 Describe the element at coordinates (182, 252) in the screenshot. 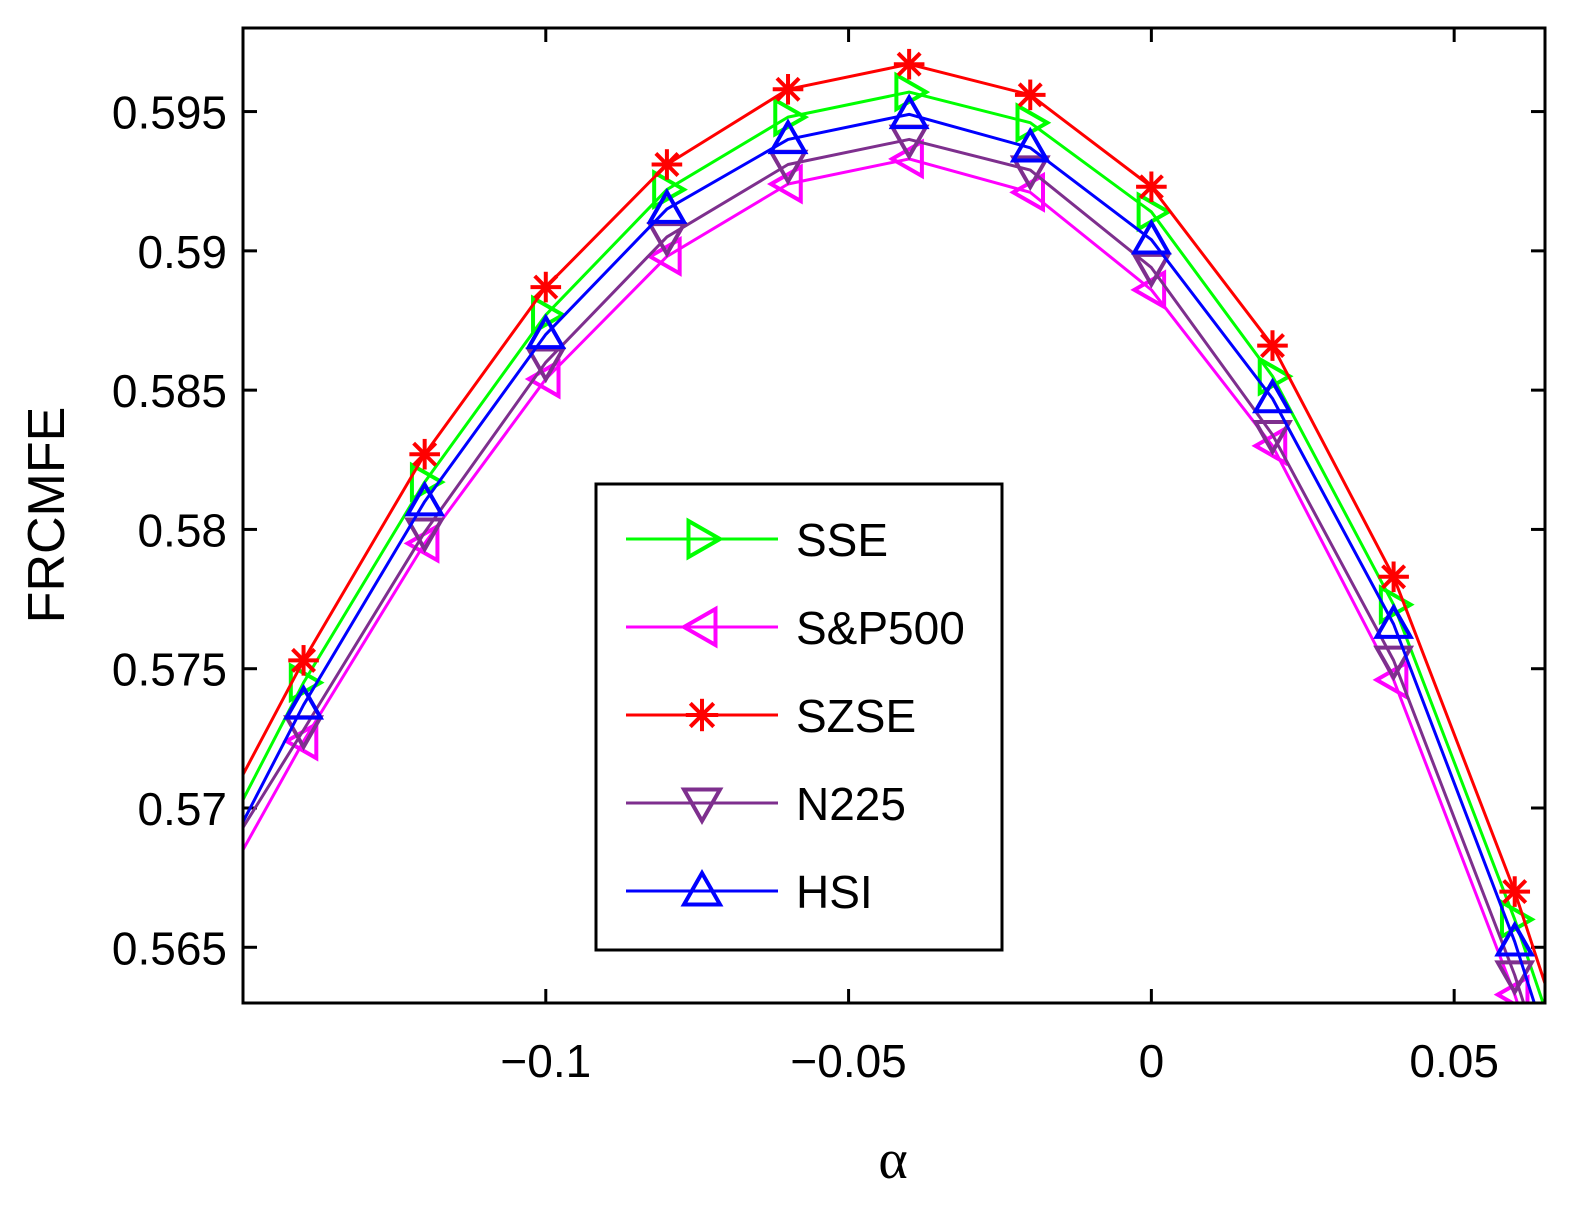

I see `y-tick-label: 0.59` at that location.